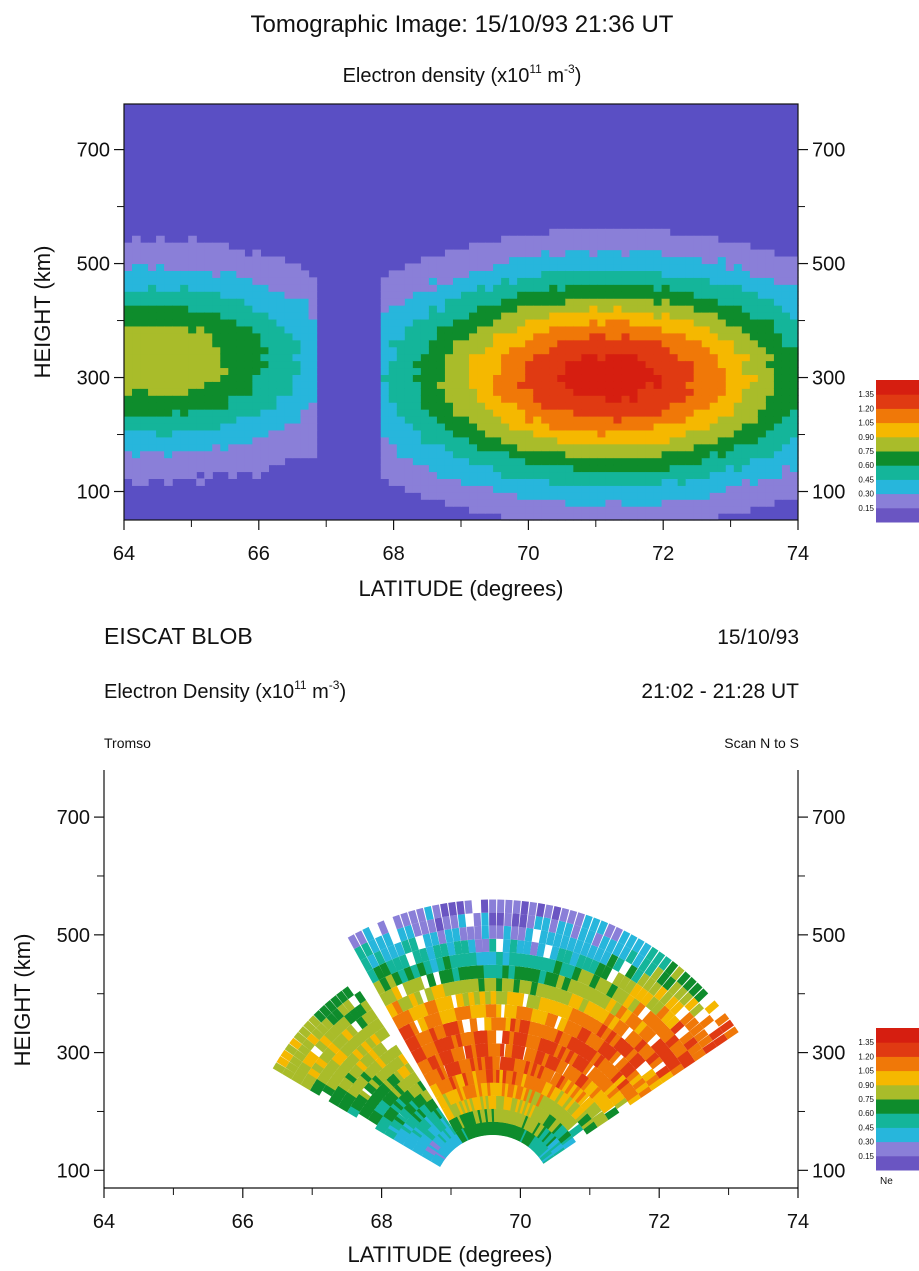 The height and width of the screenshot is (1271, 919). Describe the element at coordinates (828, 936) in the screenshot. I see `bottom-y-tick-label-right: 500` at that location.